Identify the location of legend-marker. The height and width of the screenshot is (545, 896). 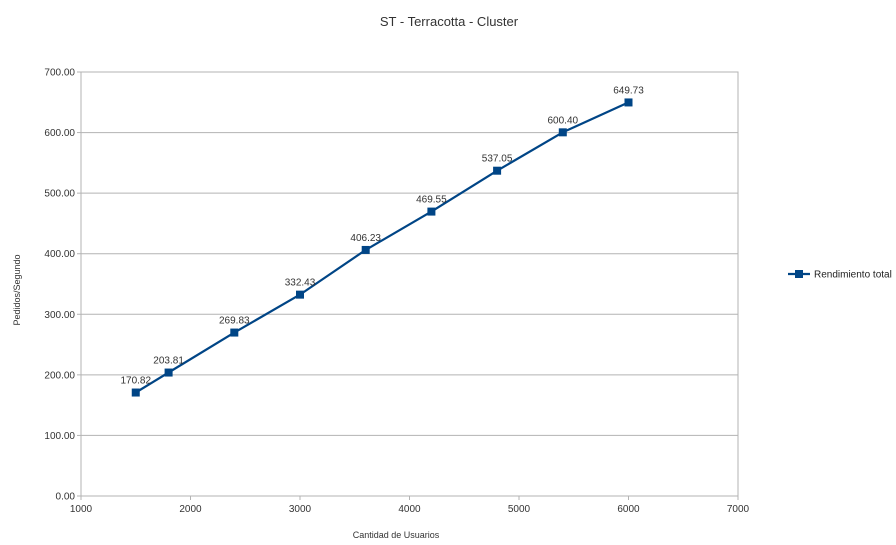
(799, 274).